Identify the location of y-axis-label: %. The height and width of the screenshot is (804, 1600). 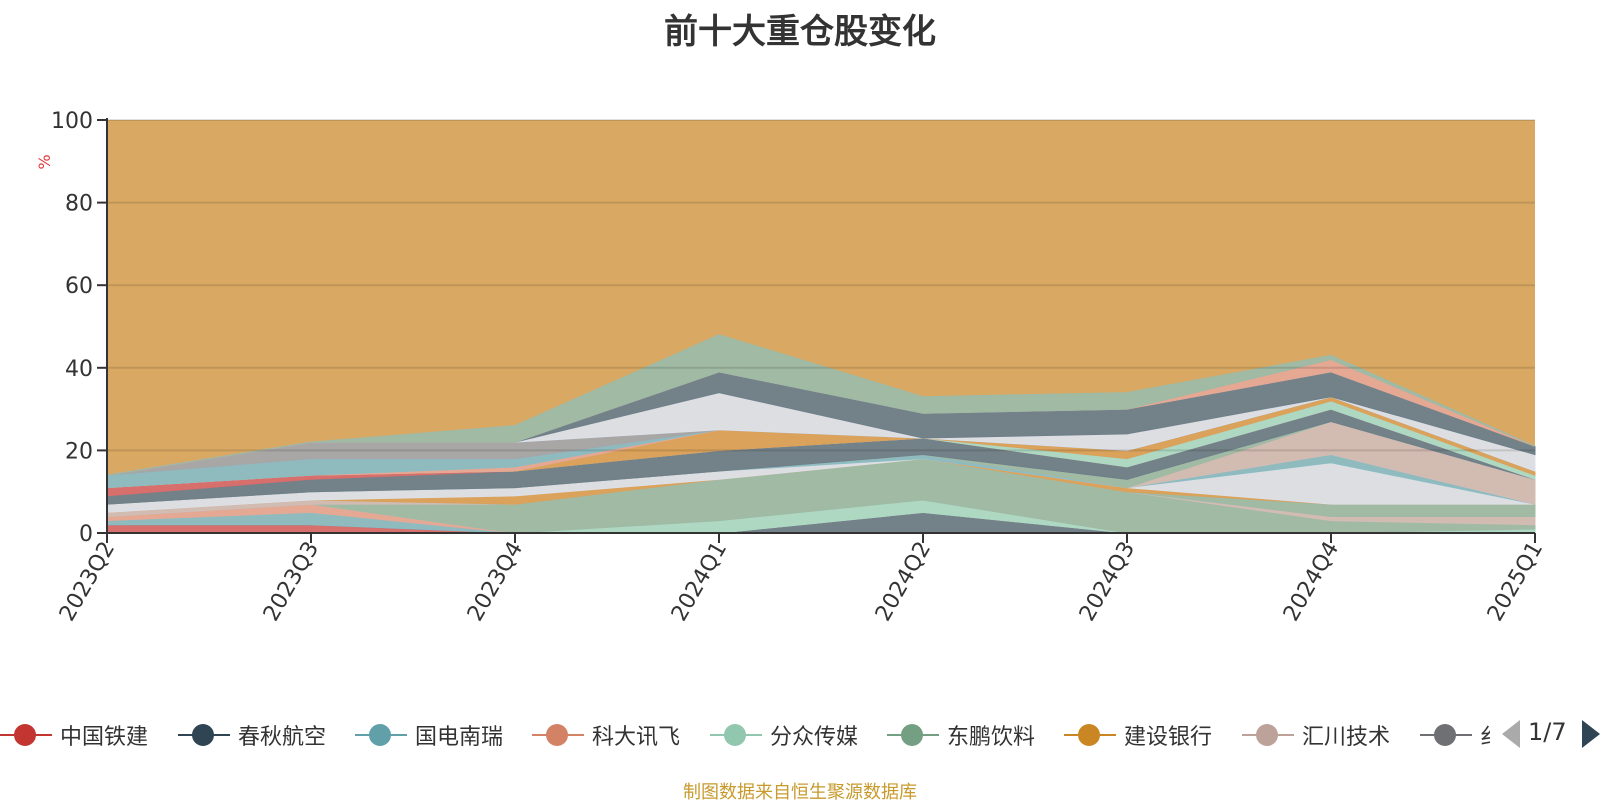
(44, 161).